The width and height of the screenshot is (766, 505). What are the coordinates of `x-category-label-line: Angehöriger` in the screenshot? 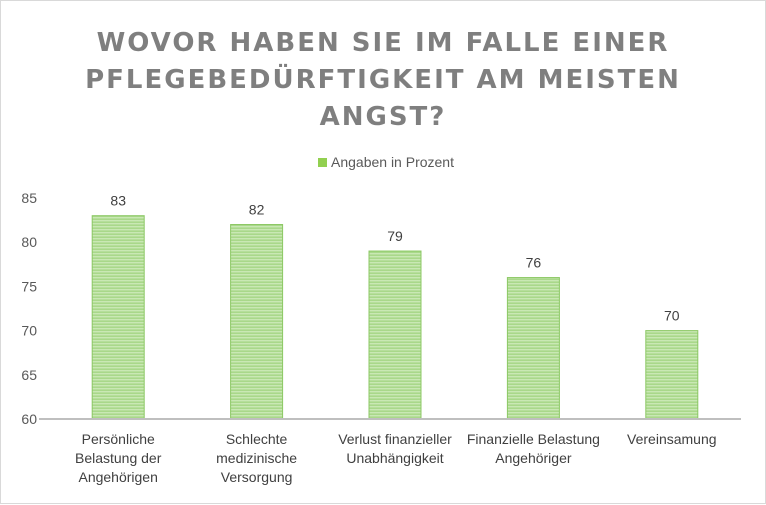 It's located at (533, 458).